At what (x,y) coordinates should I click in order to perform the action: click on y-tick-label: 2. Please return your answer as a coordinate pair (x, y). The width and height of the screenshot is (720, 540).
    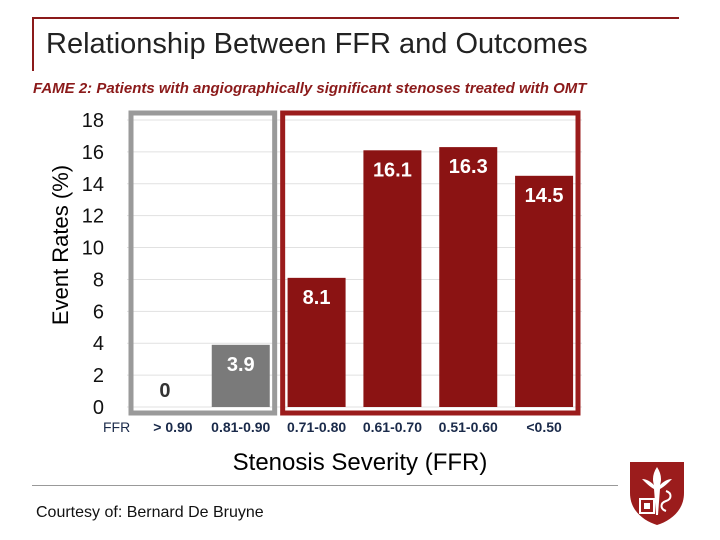
    Looking at the image, I should click on (98, 376).